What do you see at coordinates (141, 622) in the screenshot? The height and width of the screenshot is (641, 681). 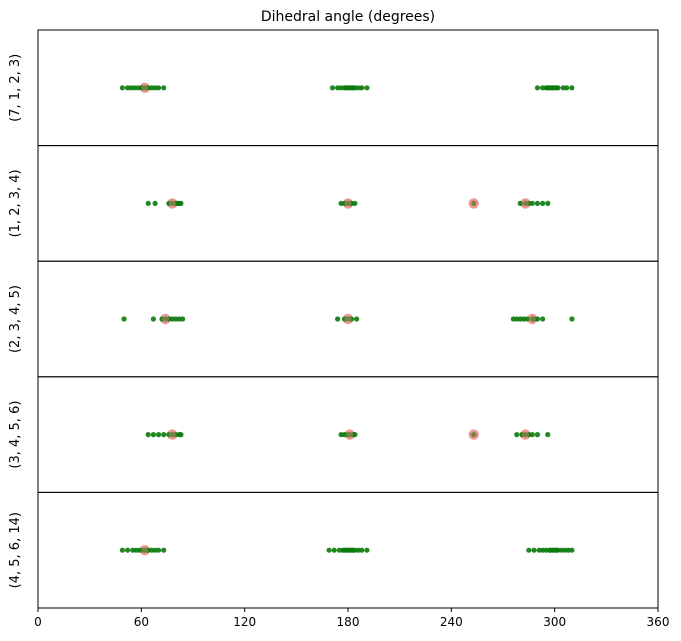 I see `x-tick-label: 60` at bounding box center [141, 622].